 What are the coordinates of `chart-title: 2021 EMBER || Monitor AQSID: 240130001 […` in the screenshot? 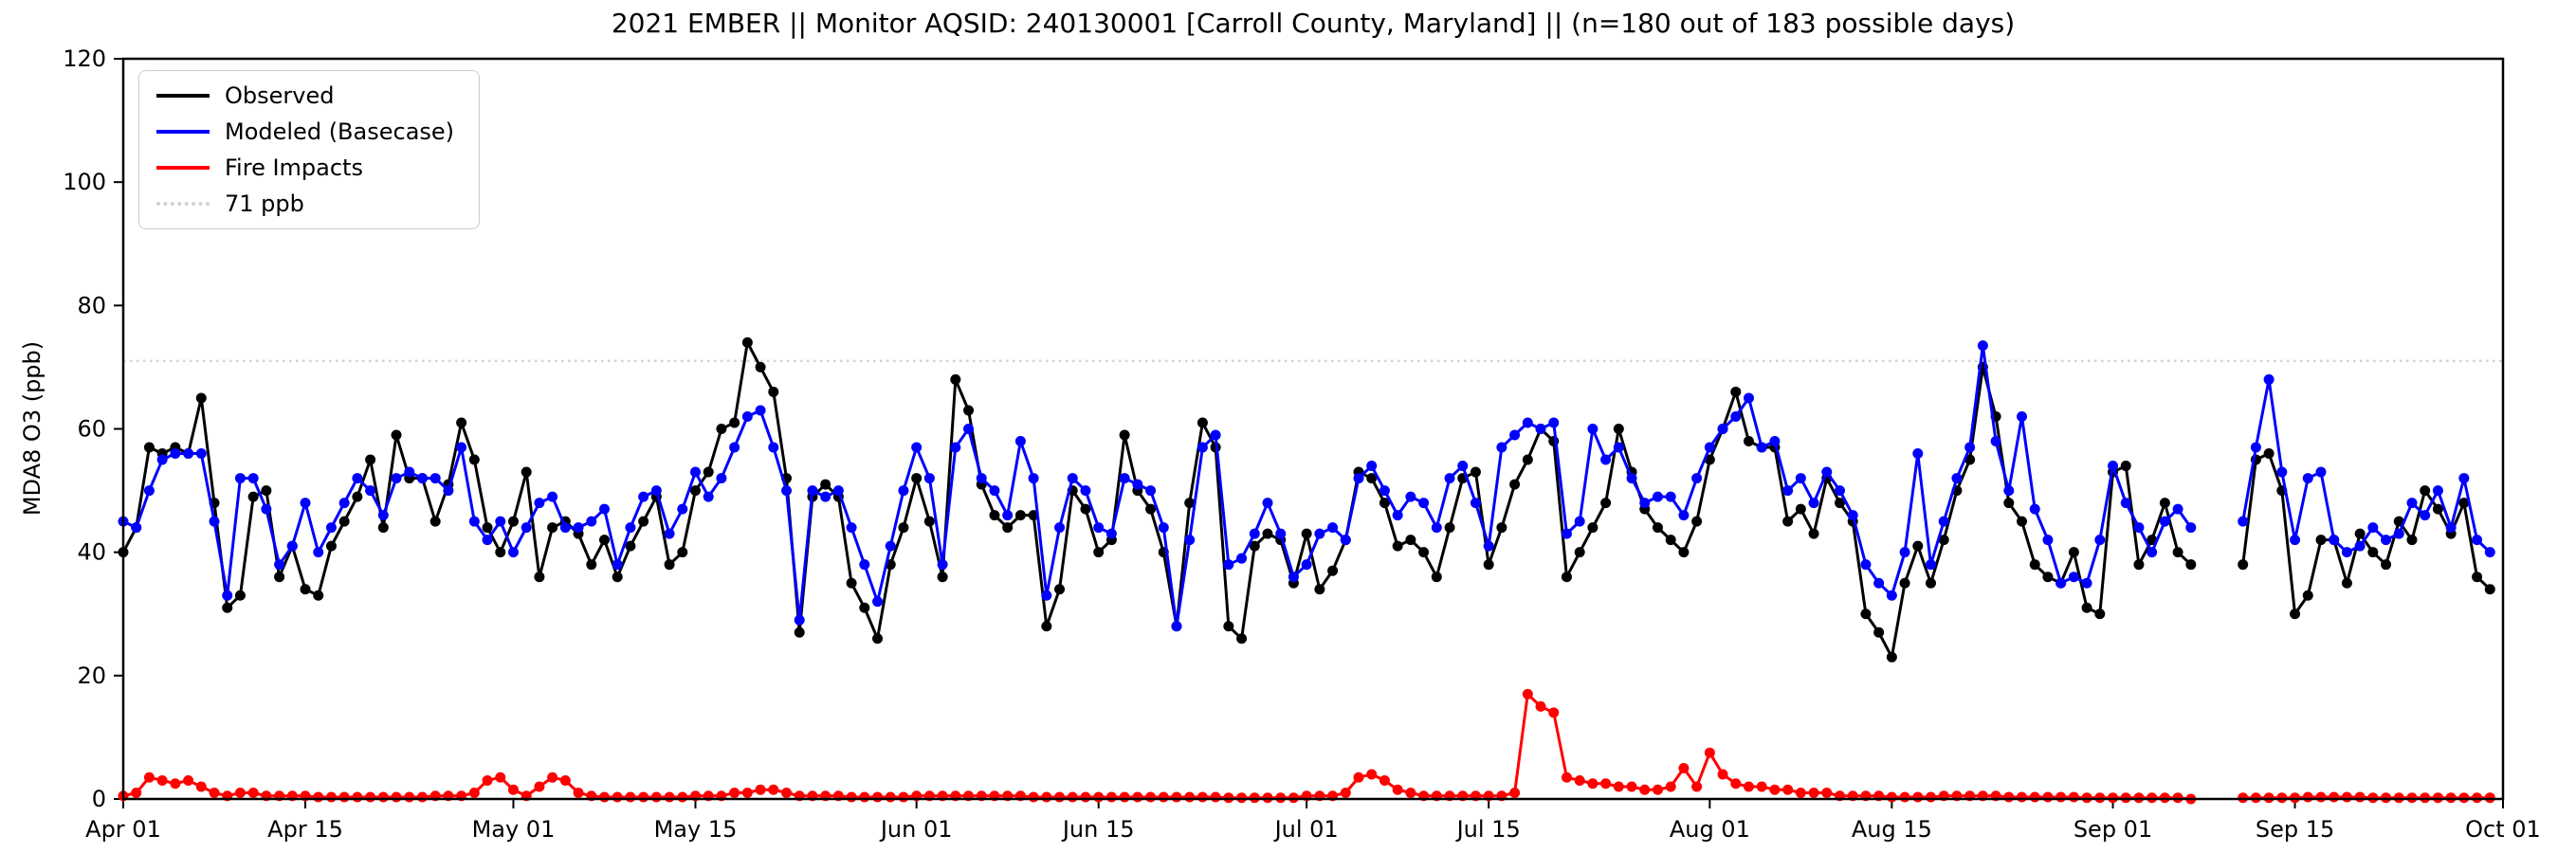 It's located at (1313, 23).